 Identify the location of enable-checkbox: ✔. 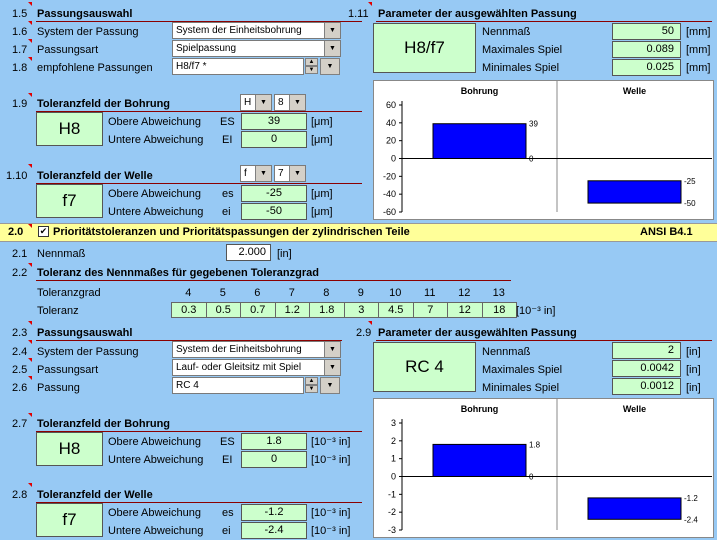
(43, 231).